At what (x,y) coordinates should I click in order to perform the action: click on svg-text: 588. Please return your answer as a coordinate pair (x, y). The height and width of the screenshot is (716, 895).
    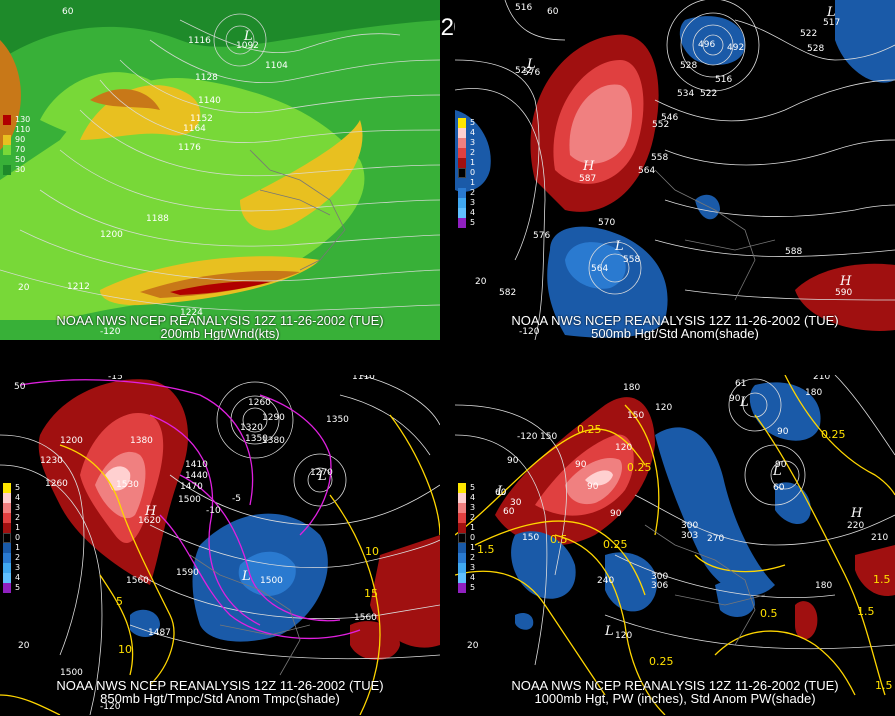
    Looking at the image, I should click on (793, 252).